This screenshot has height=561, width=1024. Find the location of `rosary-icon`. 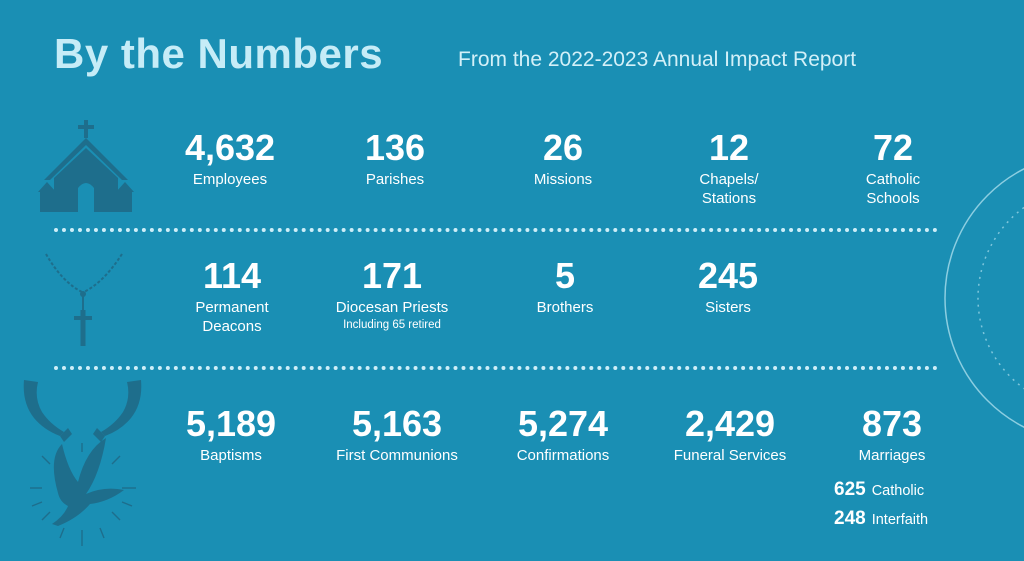

rosary-icon is located at coordinates (84, 299).